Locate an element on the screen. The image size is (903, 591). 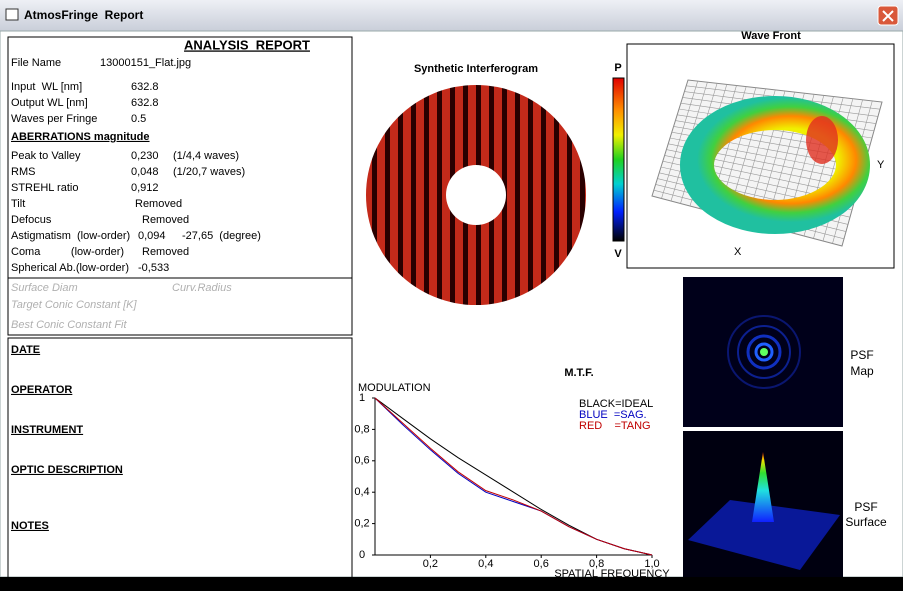
field-label: File Name is located at coordinates (36, 63).